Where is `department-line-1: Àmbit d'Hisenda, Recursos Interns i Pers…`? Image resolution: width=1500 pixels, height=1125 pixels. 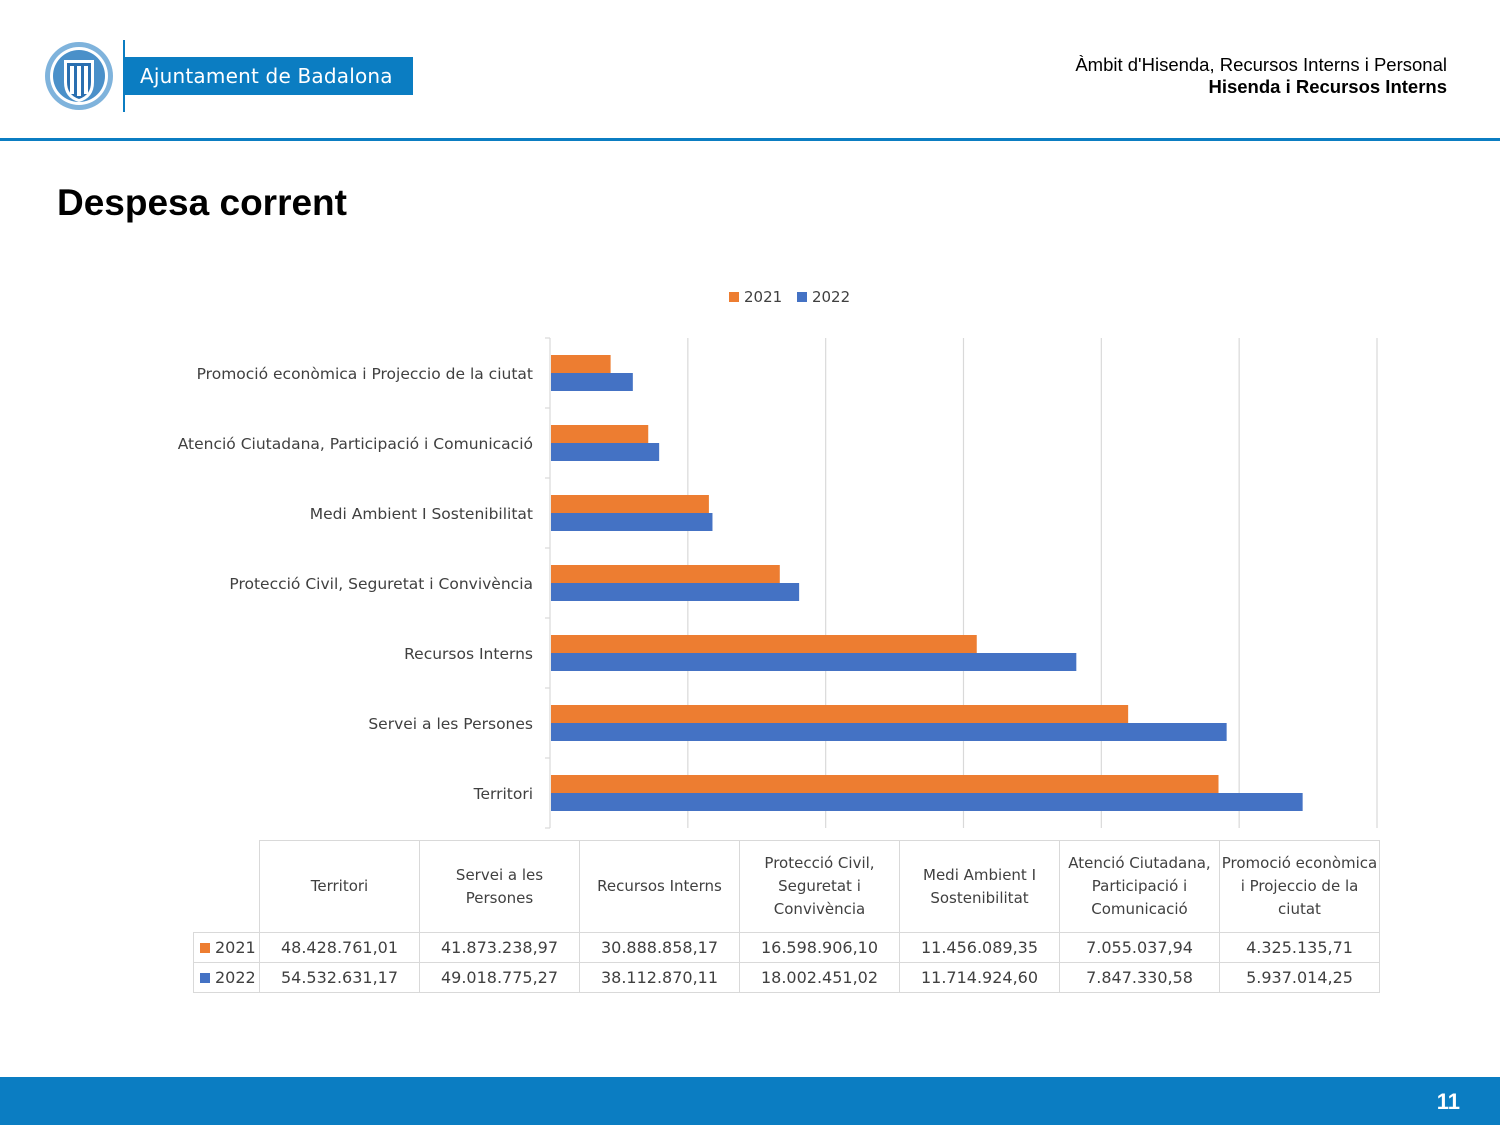
department-line-1: Àmbit d'Hisenda, Recursos Interns i Pers… is located at coordinates (1261, 64).